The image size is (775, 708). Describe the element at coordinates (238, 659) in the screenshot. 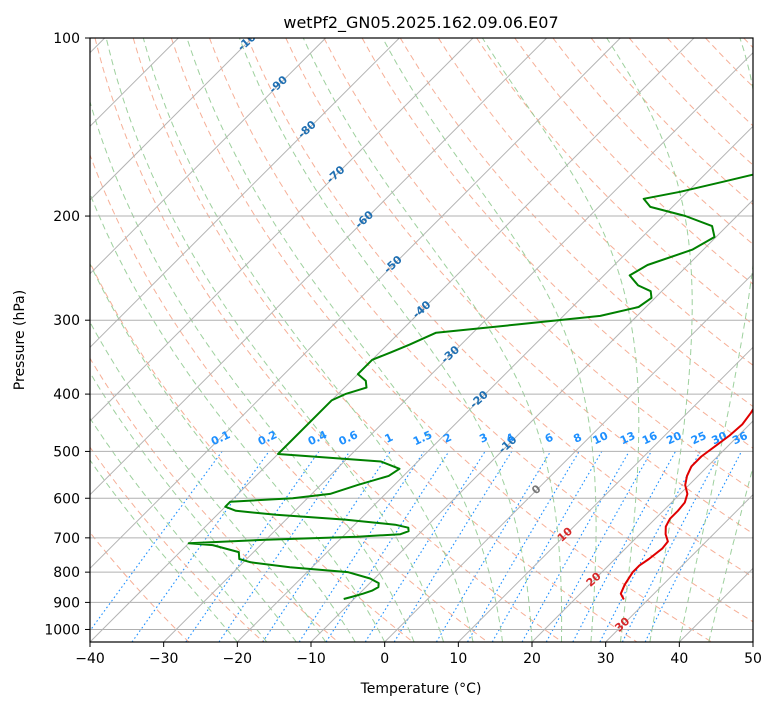

I see `x-tick-label: −20` at that location.